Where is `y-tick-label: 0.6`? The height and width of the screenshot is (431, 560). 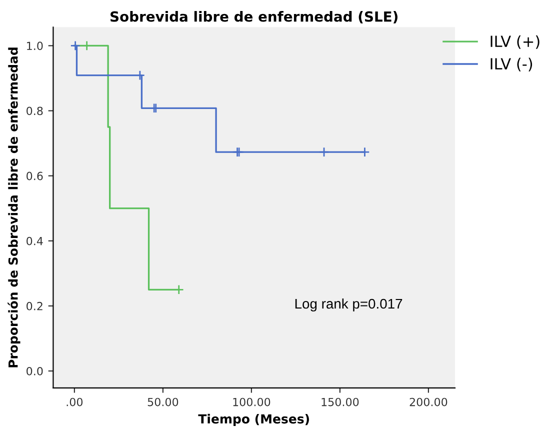 y-tick-label: 0.6 is located at coordinates (34, 176).